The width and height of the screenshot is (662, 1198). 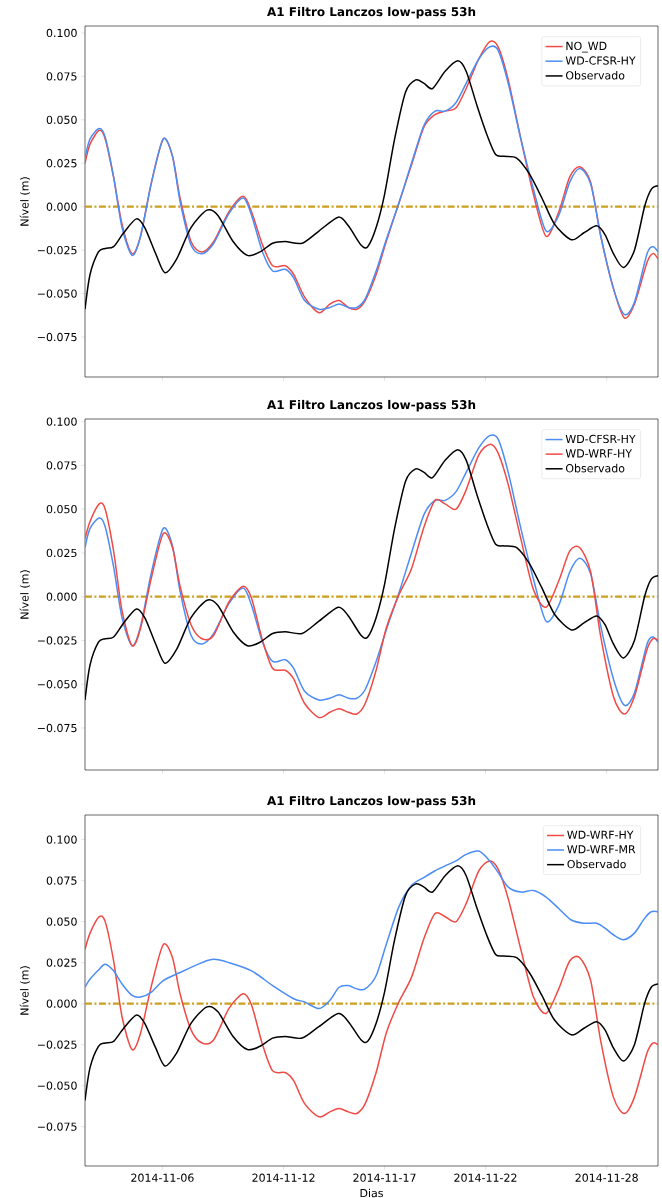 I want to click on x-tick-label: 2014-11-12, so click(x=283, y=1177).